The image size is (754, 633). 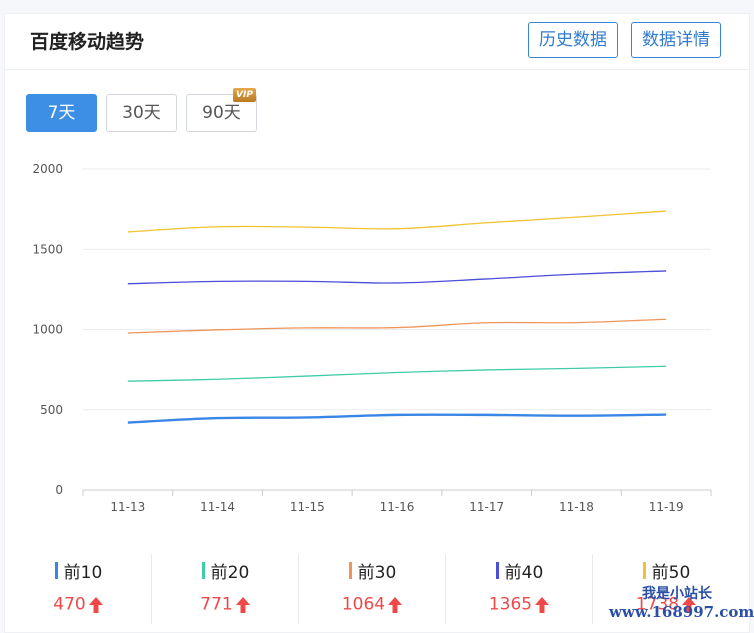 What do you see at coordinates (217, 507) in the screenshot?
I see `x-tick-label: 11-14` at bounding box center [217, 507].